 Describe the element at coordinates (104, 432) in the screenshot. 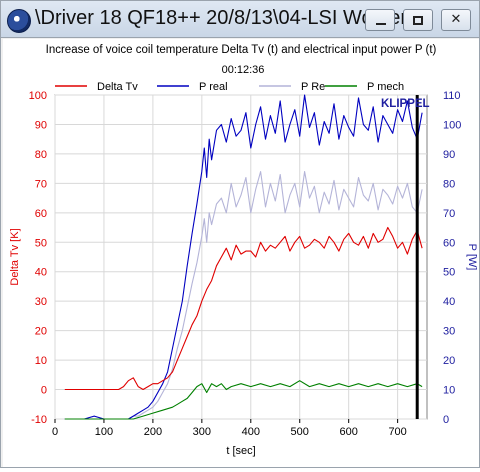

I see `x-tick-label: 100` at that location.